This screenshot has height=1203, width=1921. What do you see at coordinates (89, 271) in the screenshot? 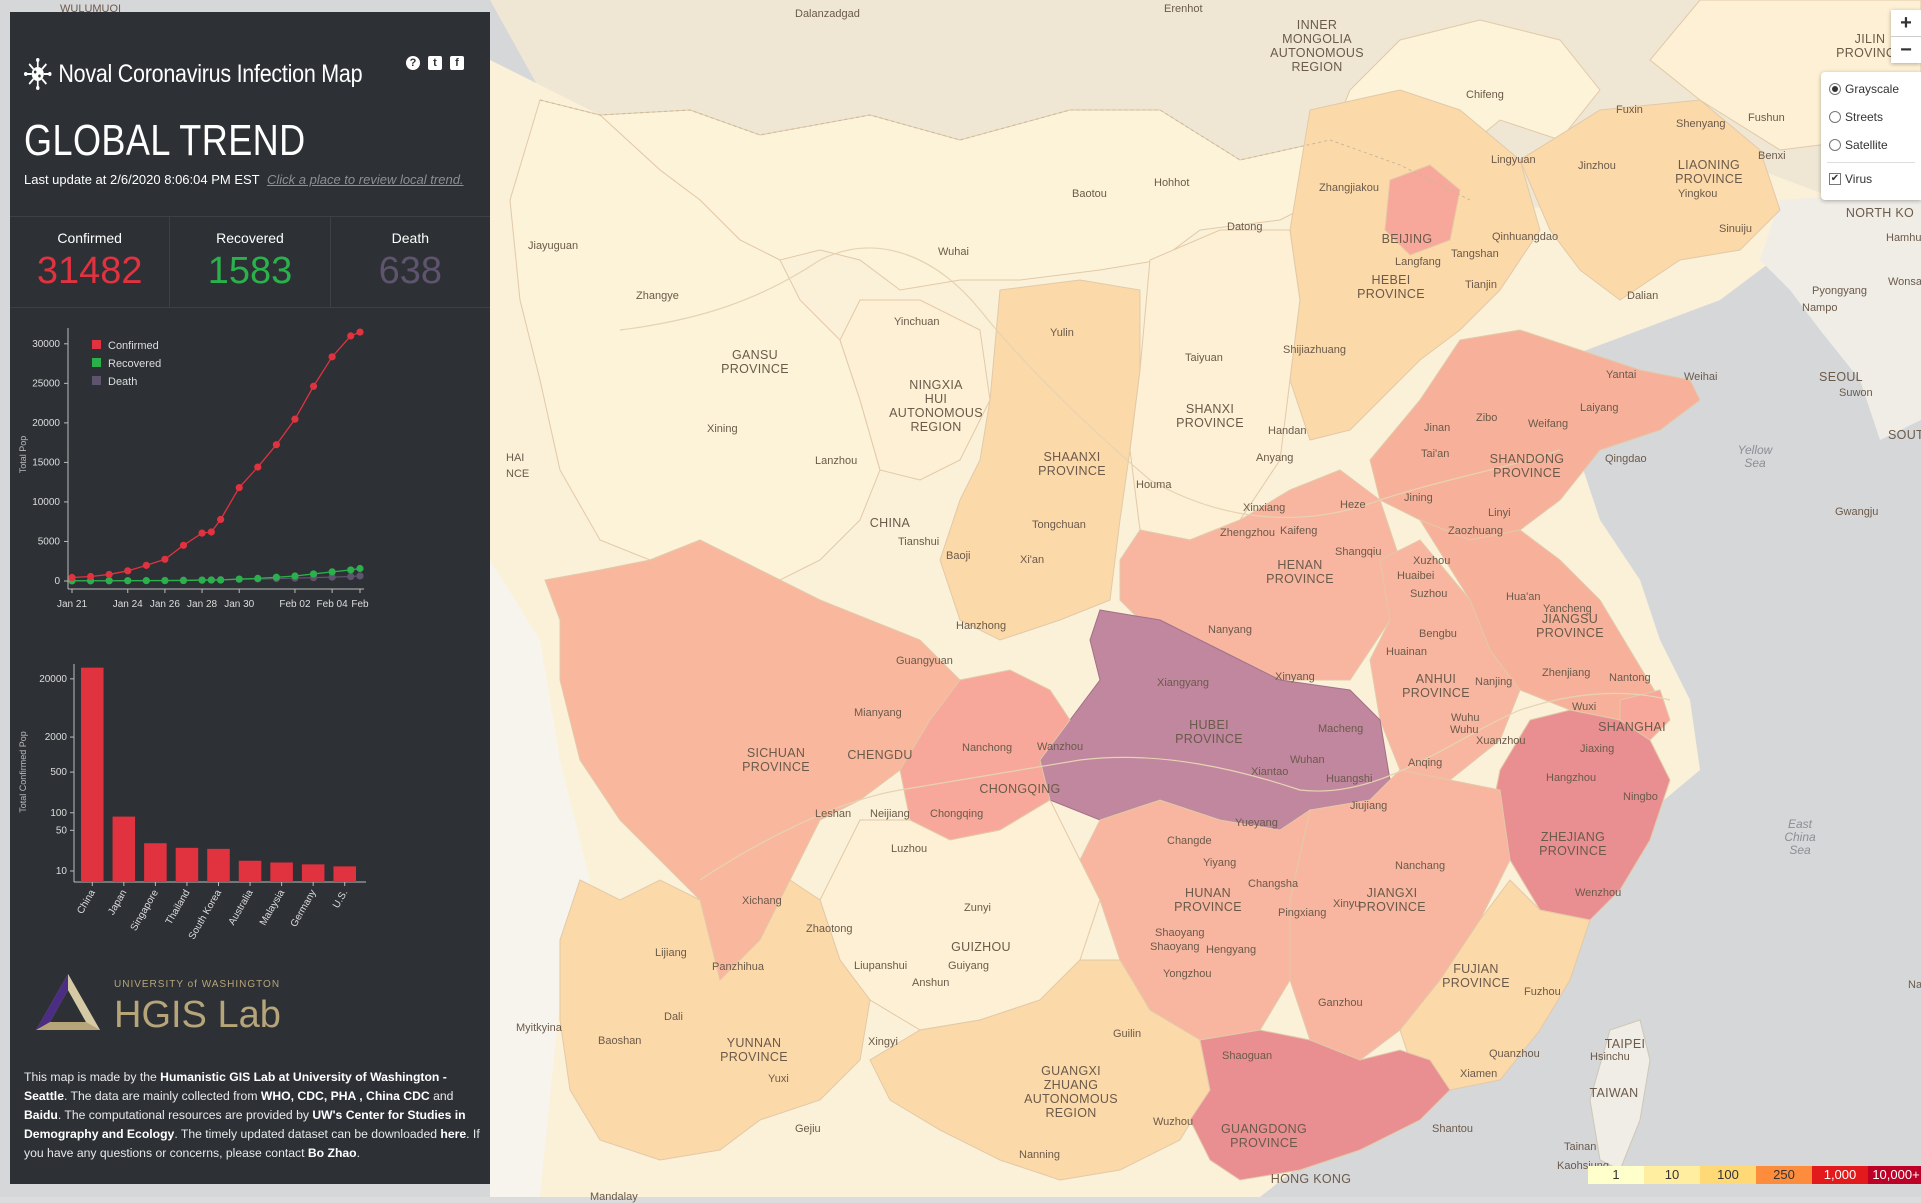
I see `stat-confirmed-value: 31482` at bounding box center [89, 271].